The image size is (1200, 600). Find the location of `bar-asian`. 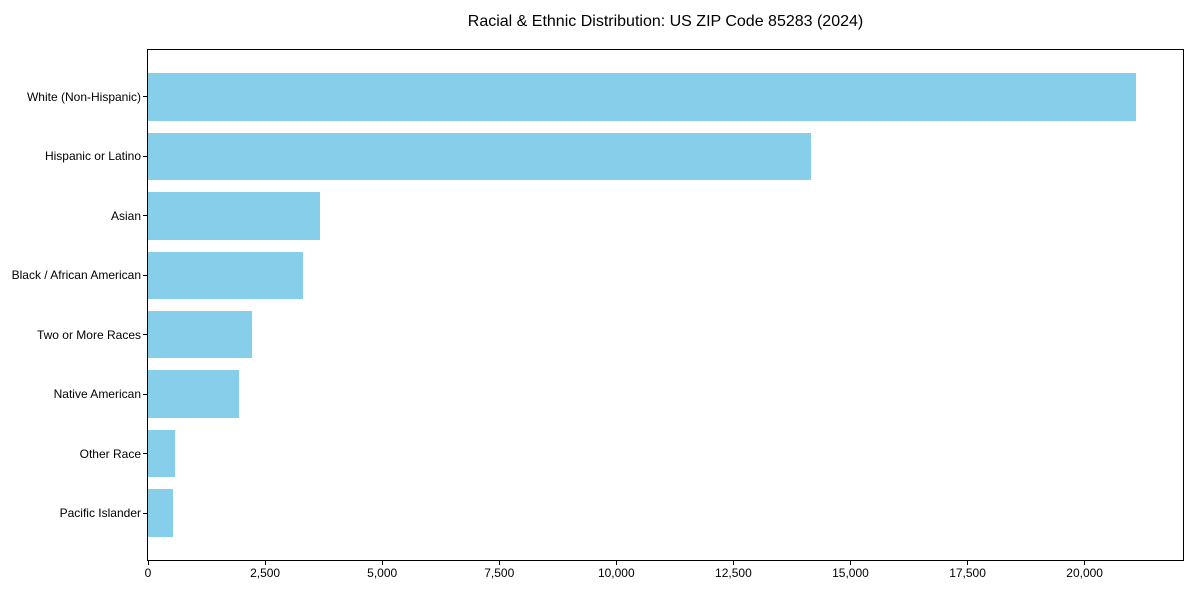

bar-asian is located at coordinates (234, 216).